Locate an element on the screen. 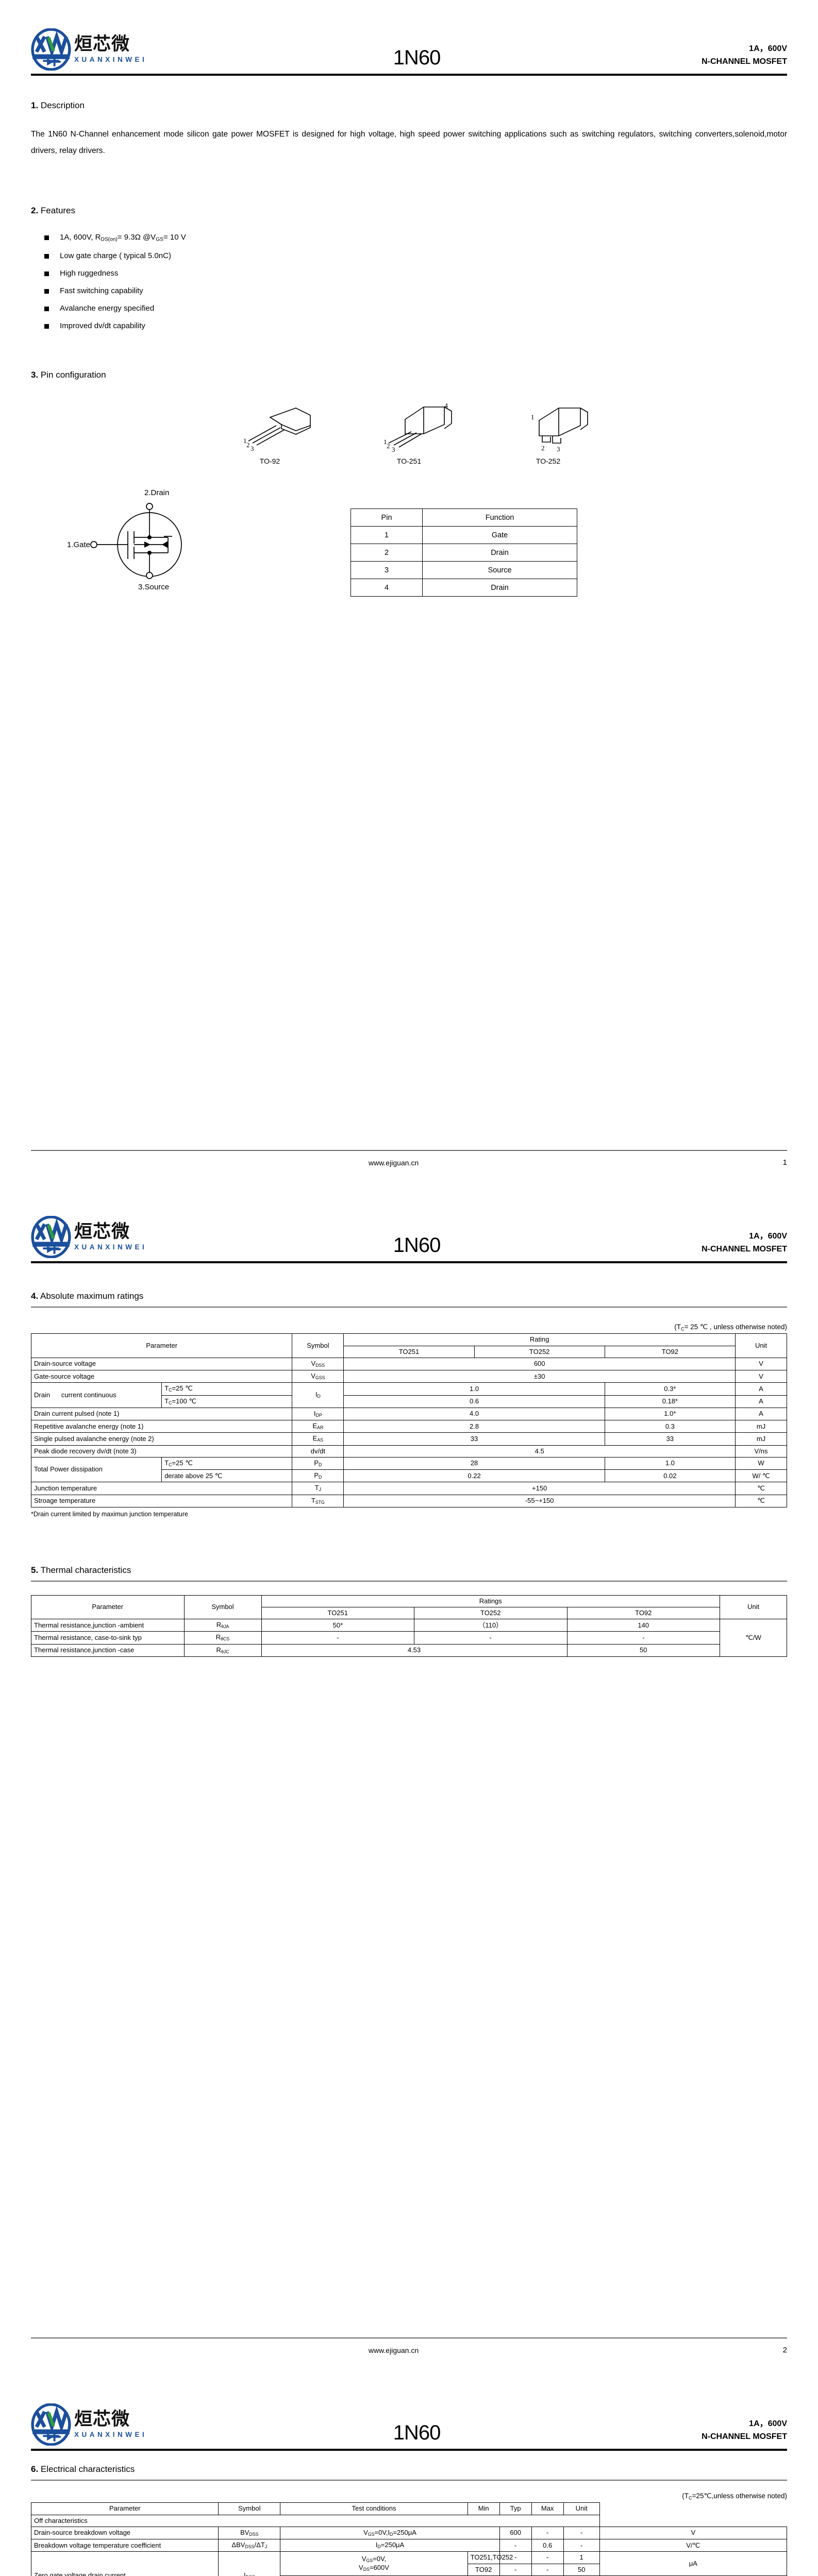  table-cell: RθJA is located at coordinates (222, 1625).